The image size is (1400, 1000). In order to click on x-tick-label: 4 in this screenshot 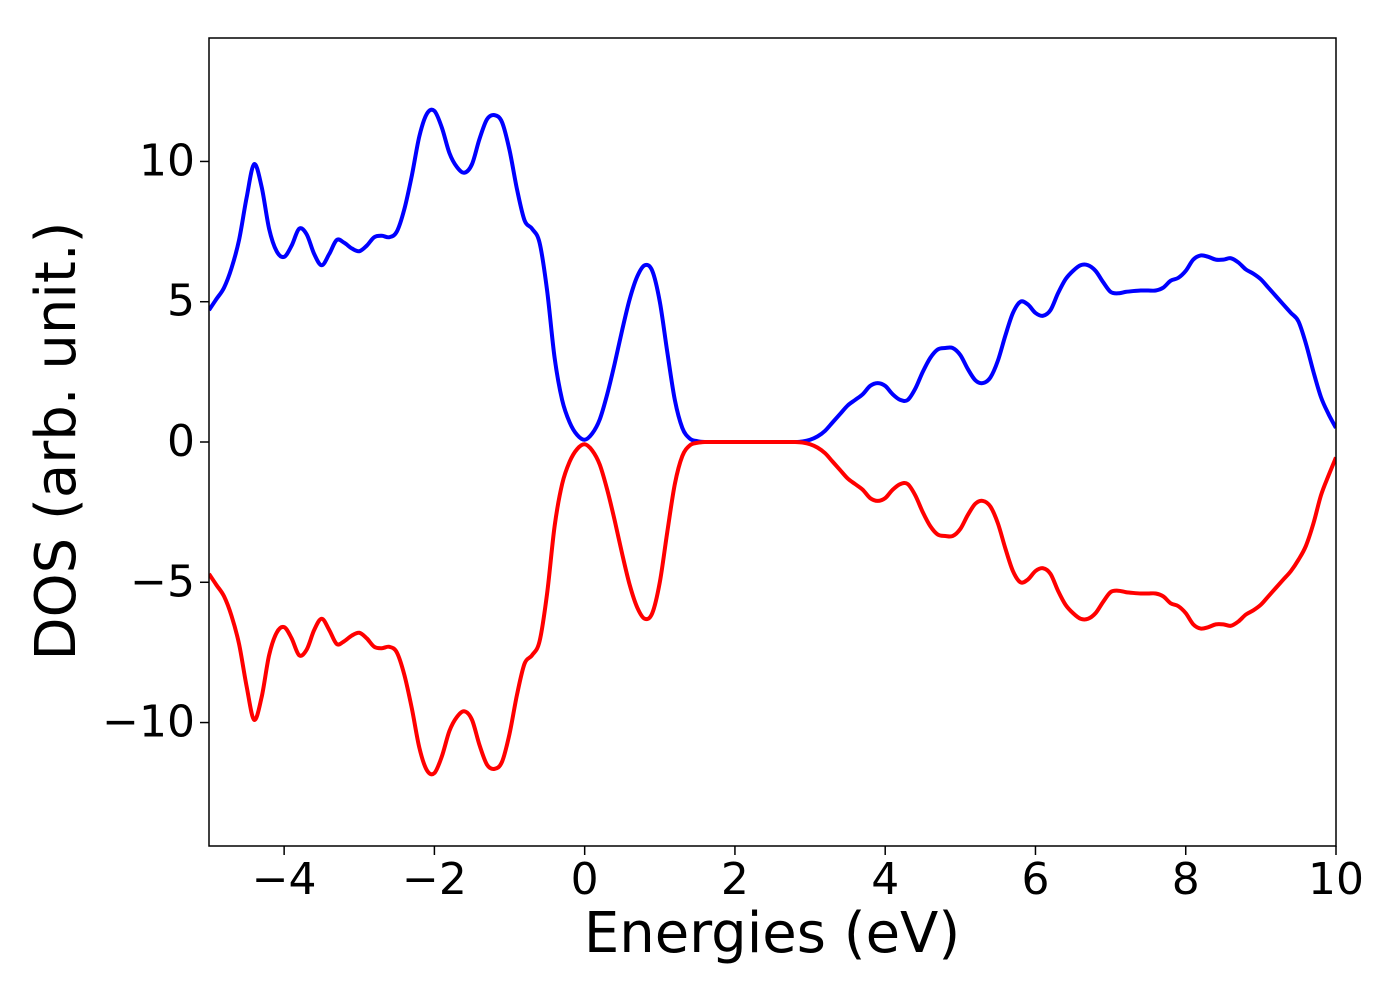, I will do `click(885, 879)`.